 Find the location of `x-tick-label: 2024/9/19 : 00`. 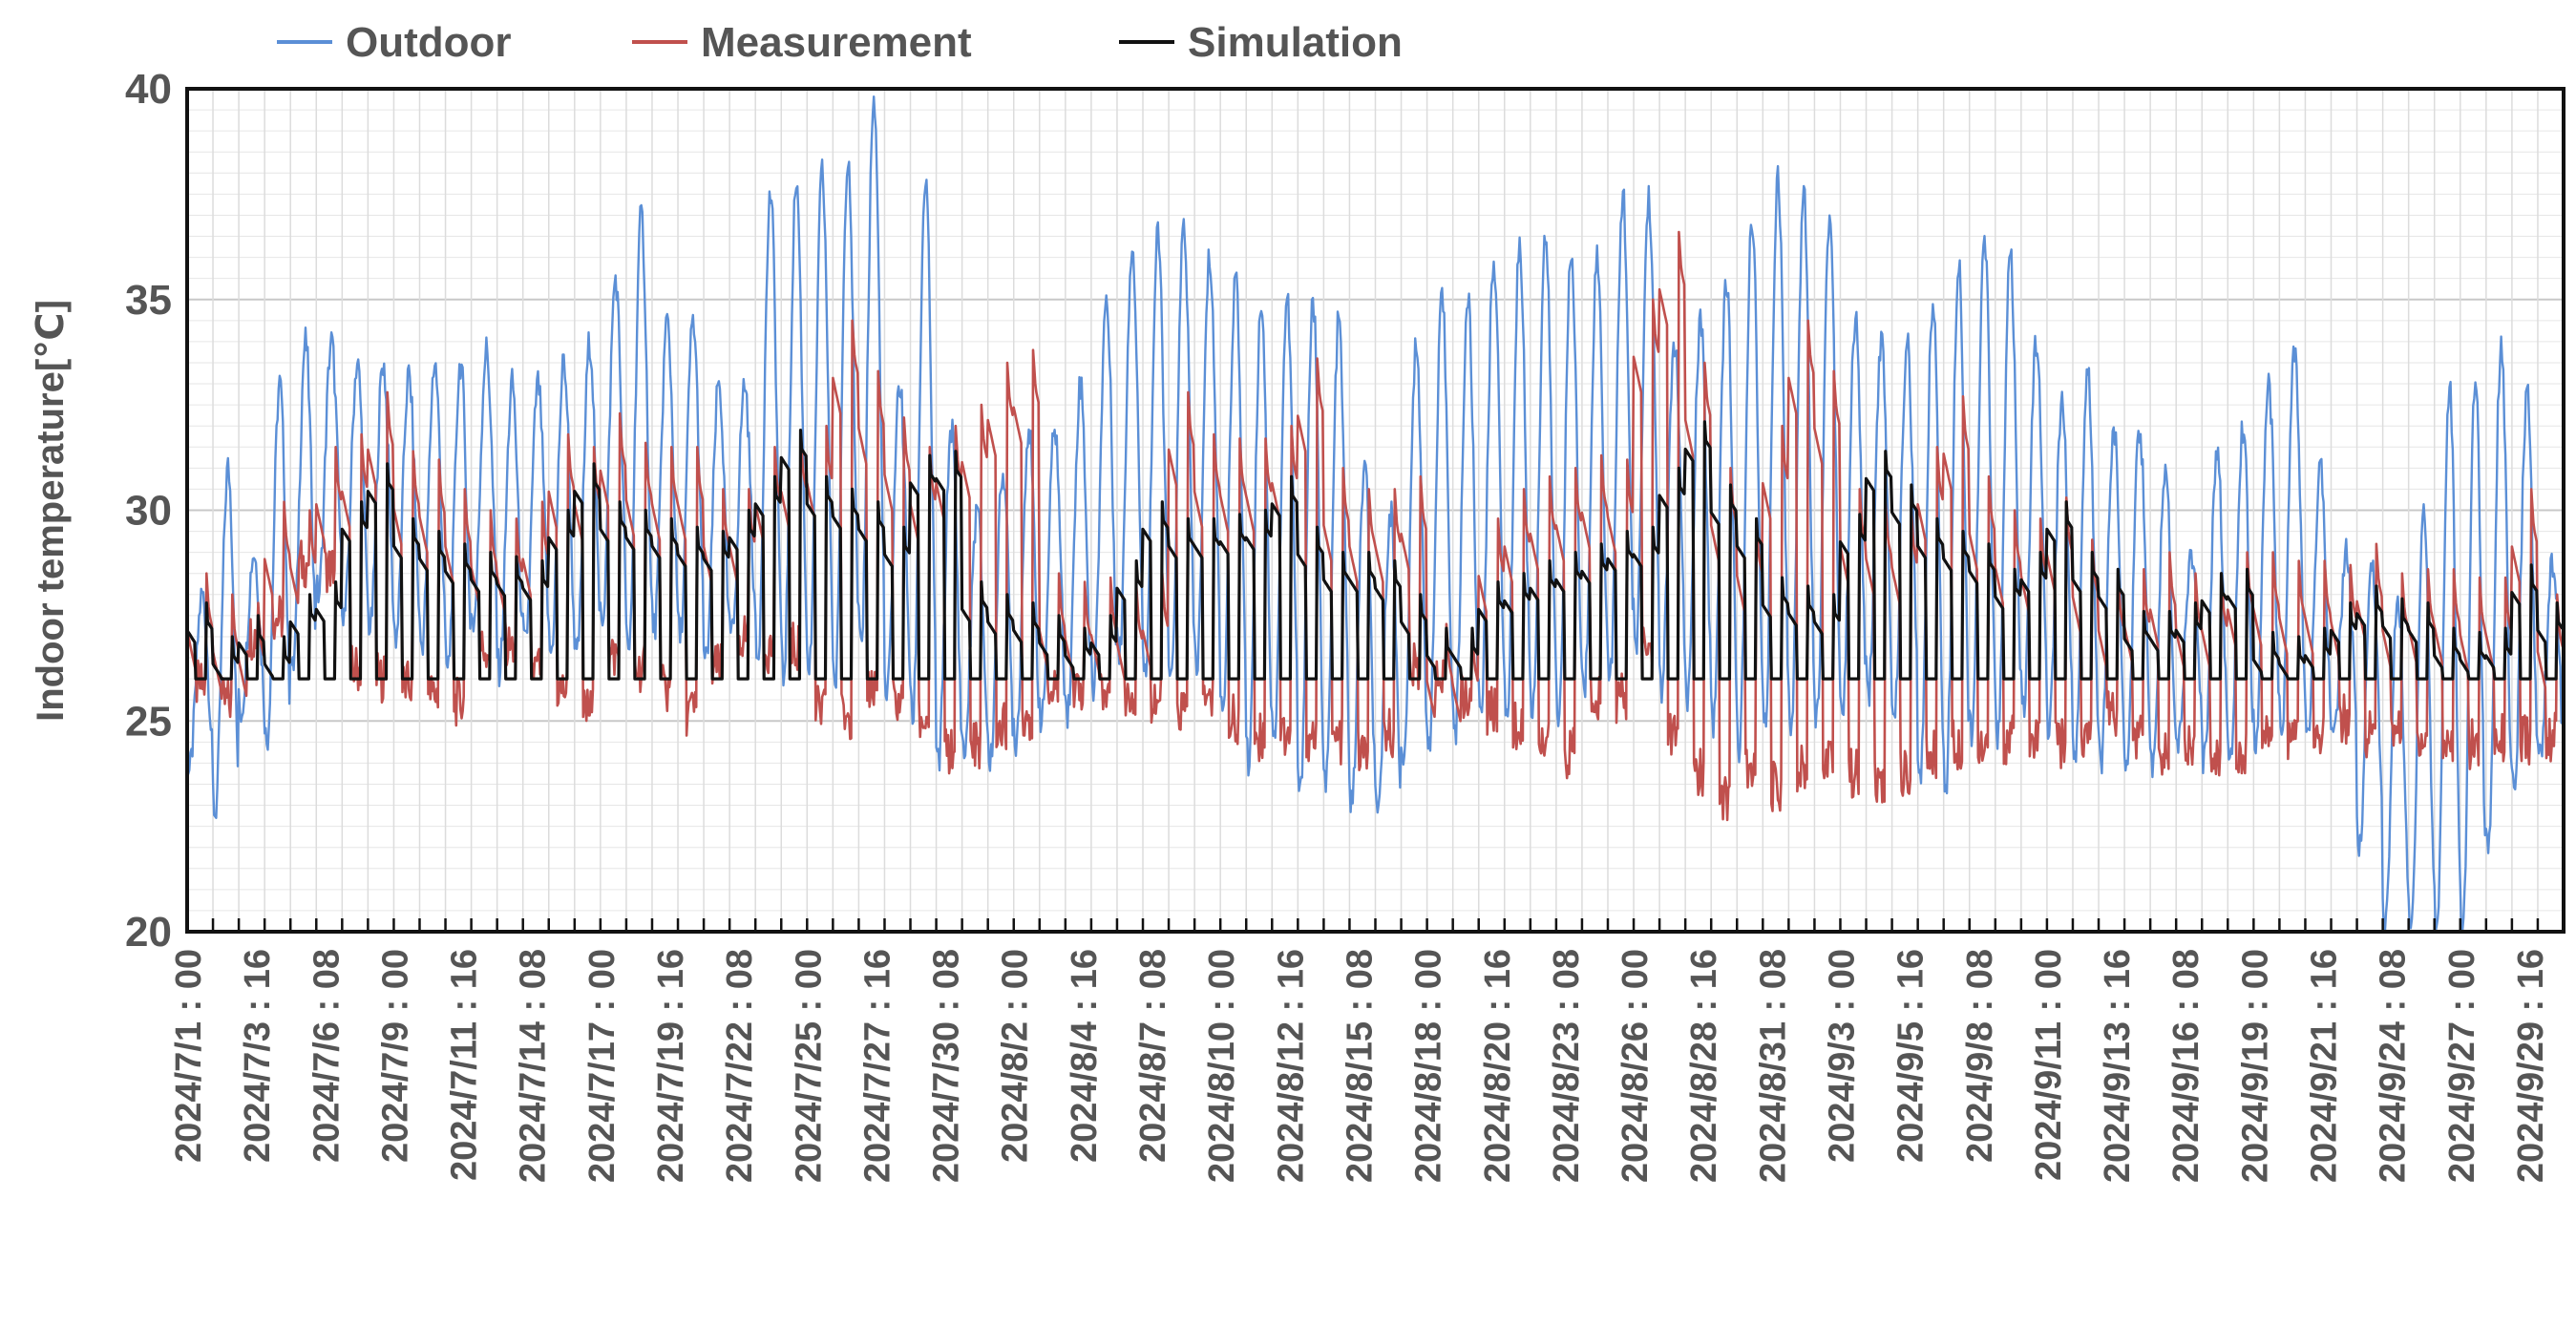

x-tick-label: 2024/9/19 : 00 is located at coordinates (2255, 1066).